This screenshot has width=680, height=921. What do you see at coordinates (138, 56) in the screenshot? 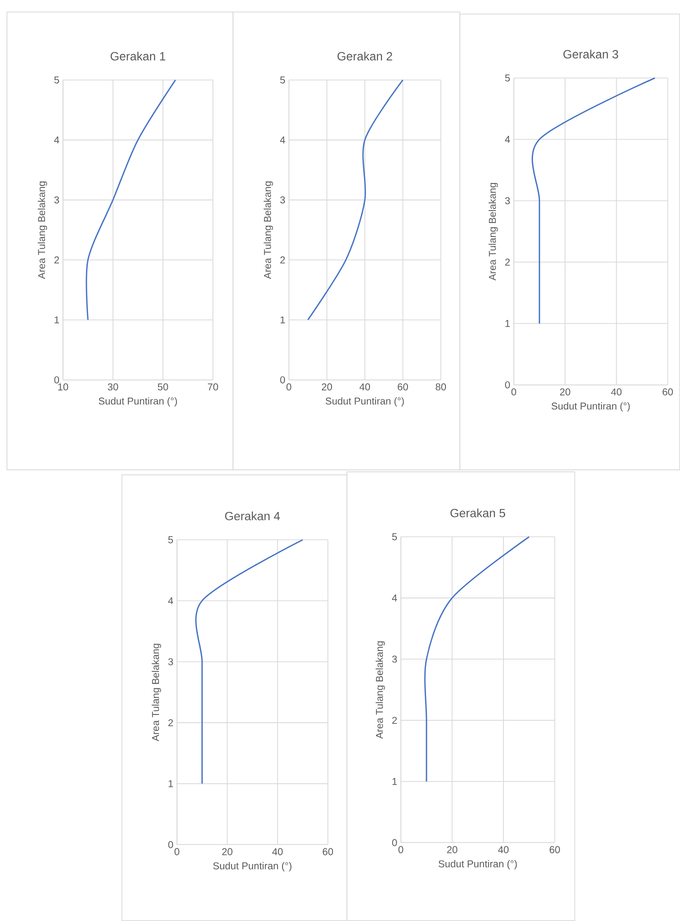
I see `chart-title: Gerakan 1` at bounding box center [138, 56].